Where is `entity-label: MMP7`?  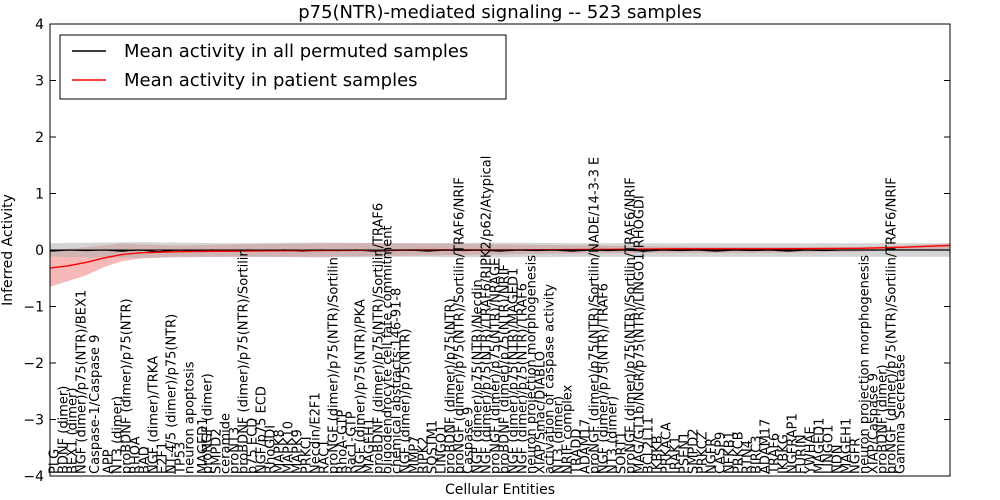 entity-label: MMP7 is located at coordinates (415, 454).